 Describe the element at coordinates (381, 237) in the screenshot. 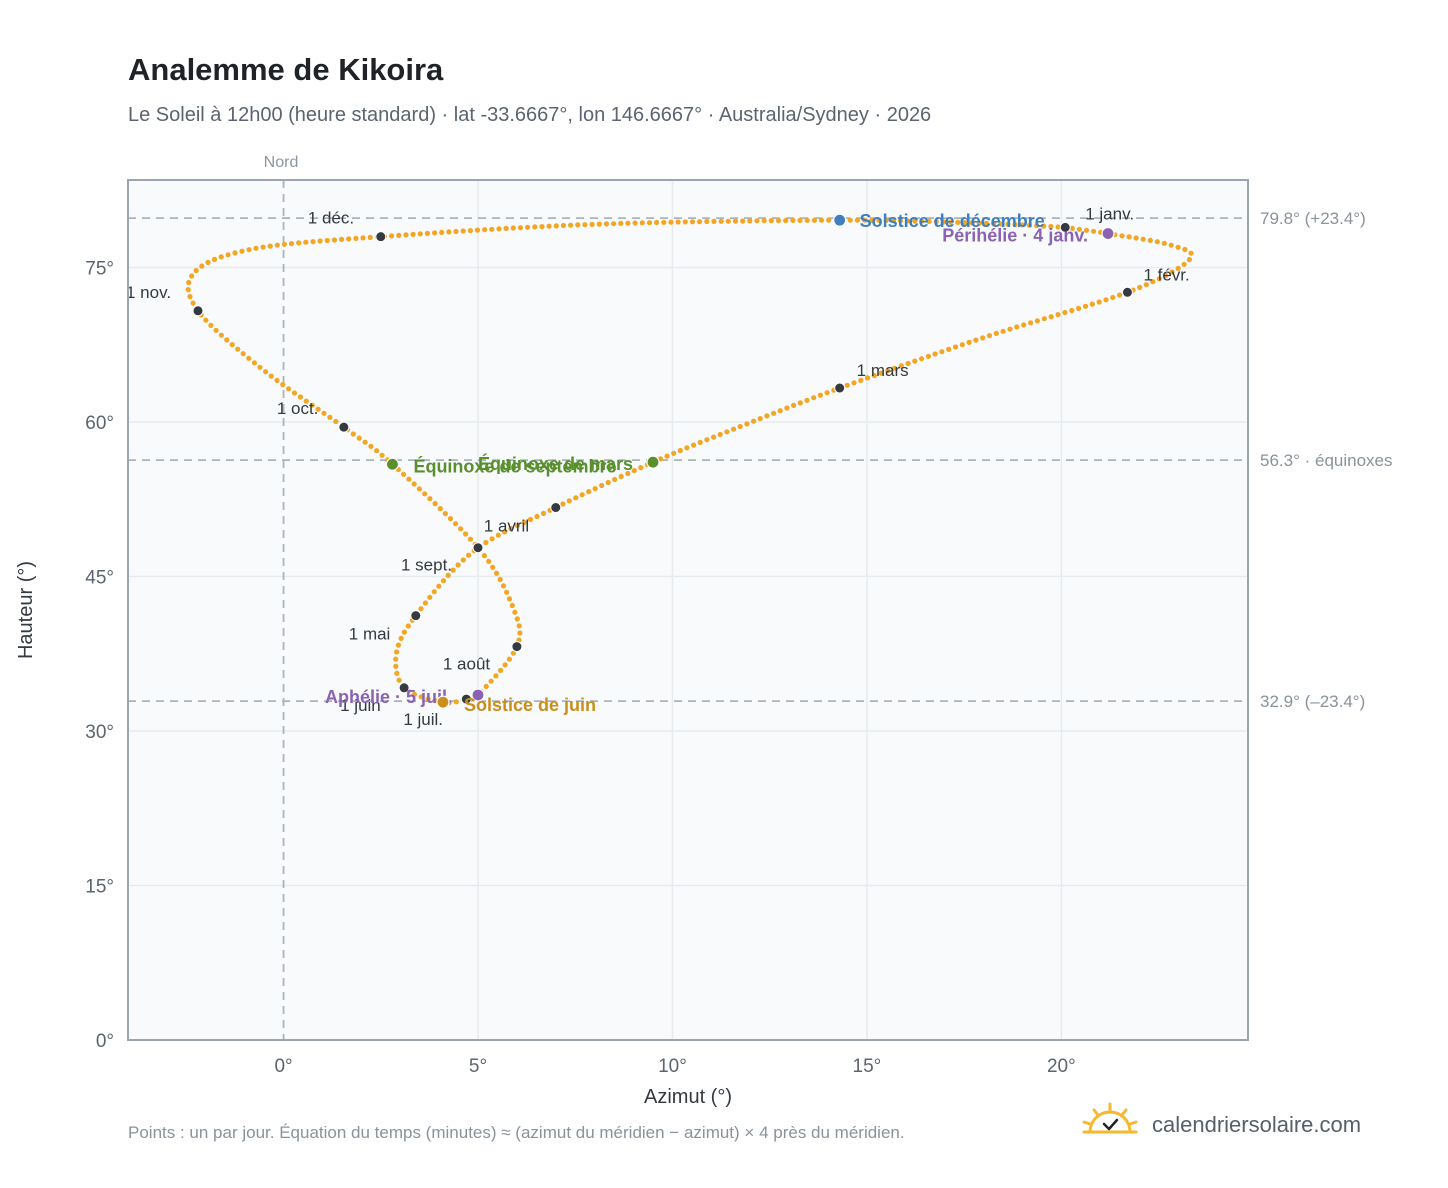

I see `month-marker` at that location.